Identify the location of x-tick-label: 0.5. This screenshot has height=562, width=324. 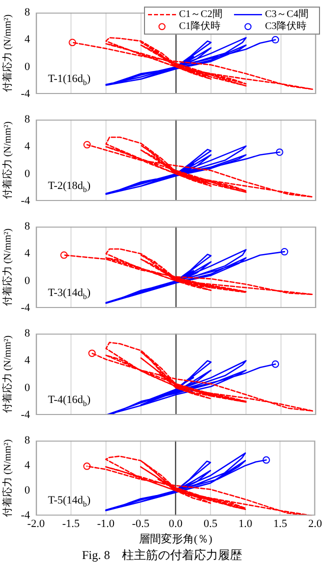
(211, 524).